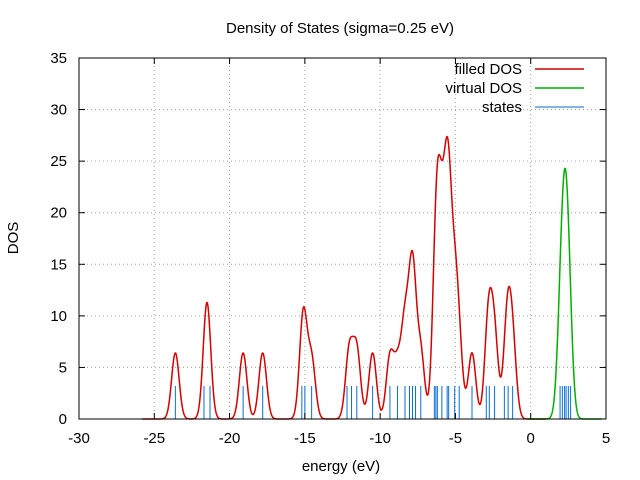 The image size is (640, 480). Describe the element at coordinates (58, 110) in the screenshot. I see `y-tick-label: 30` at that location.